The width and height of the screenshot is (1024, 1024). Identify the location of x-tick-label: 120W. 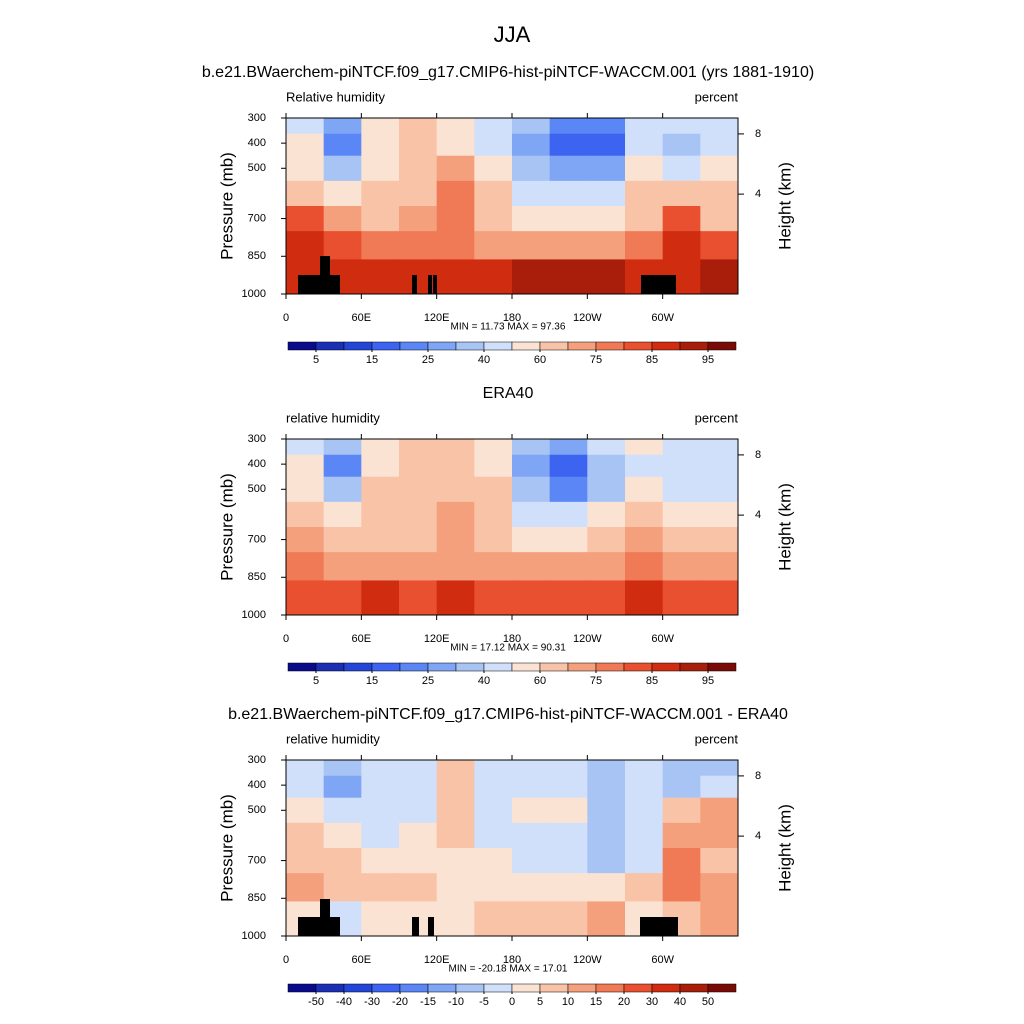
(587, 960).